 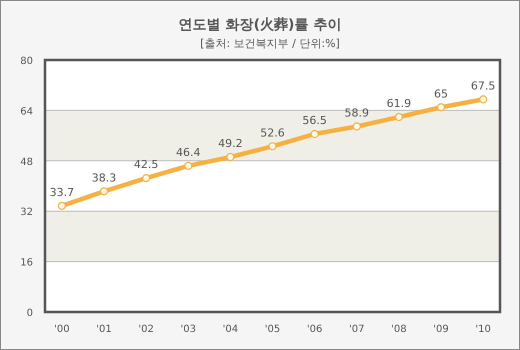 What do you see at coordinates (26, 61) in the screenshot?
I see `y-tick-label: 80` at bounding box center [26, 61].